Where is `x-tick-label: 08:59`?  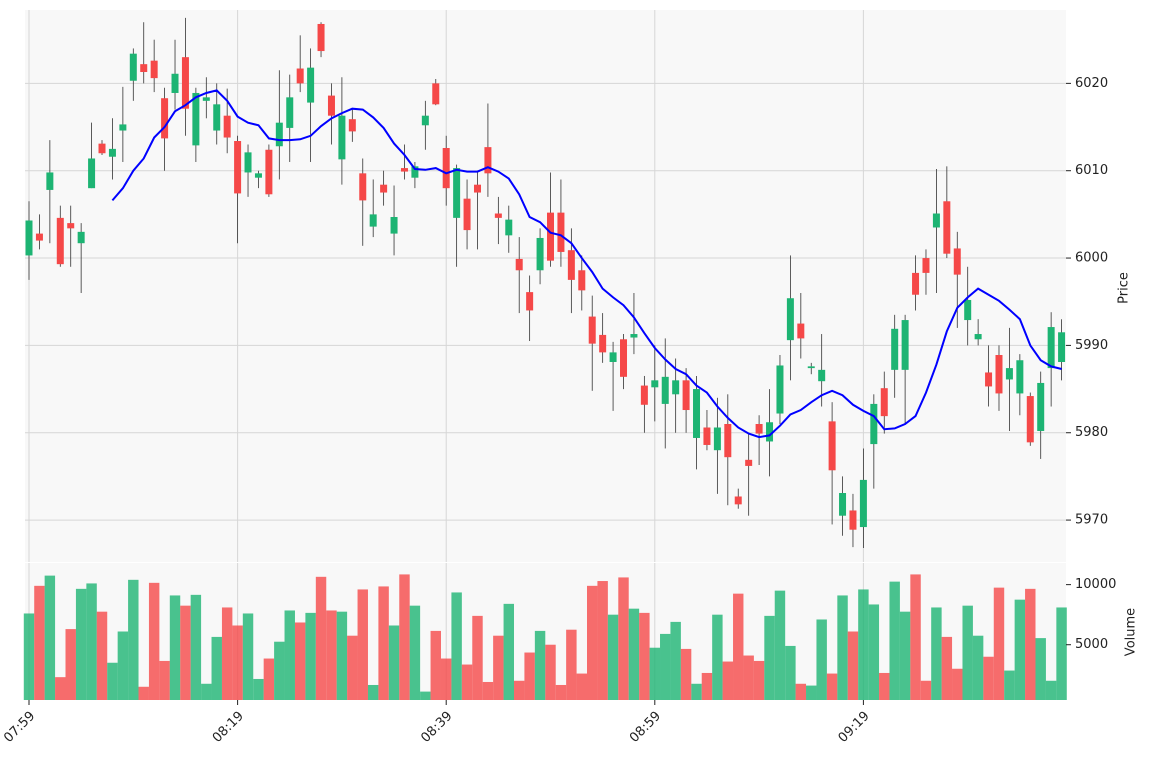
x-tick-label: 08:59 is located at coordinates (645, 727).